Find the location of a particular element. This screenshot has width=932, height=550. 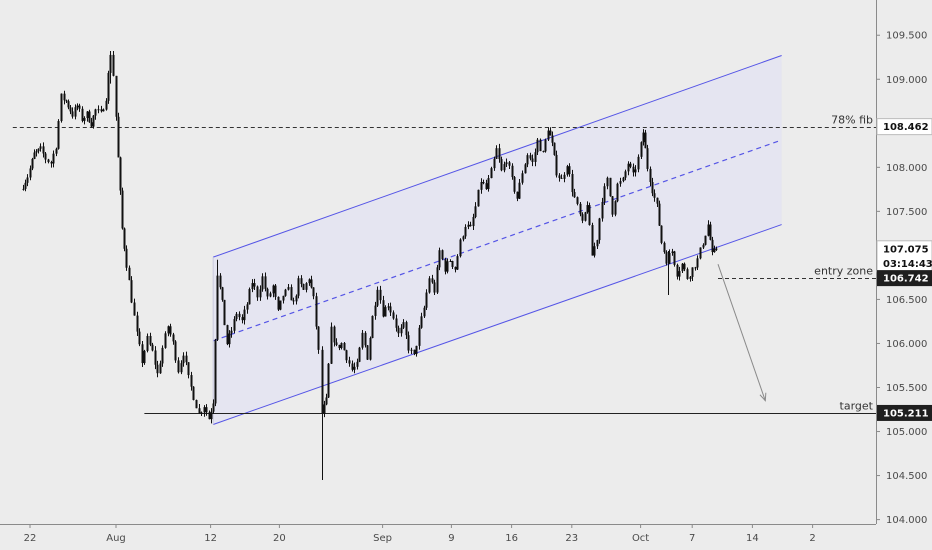

badge-target-box is located at coordinates (904, 412).